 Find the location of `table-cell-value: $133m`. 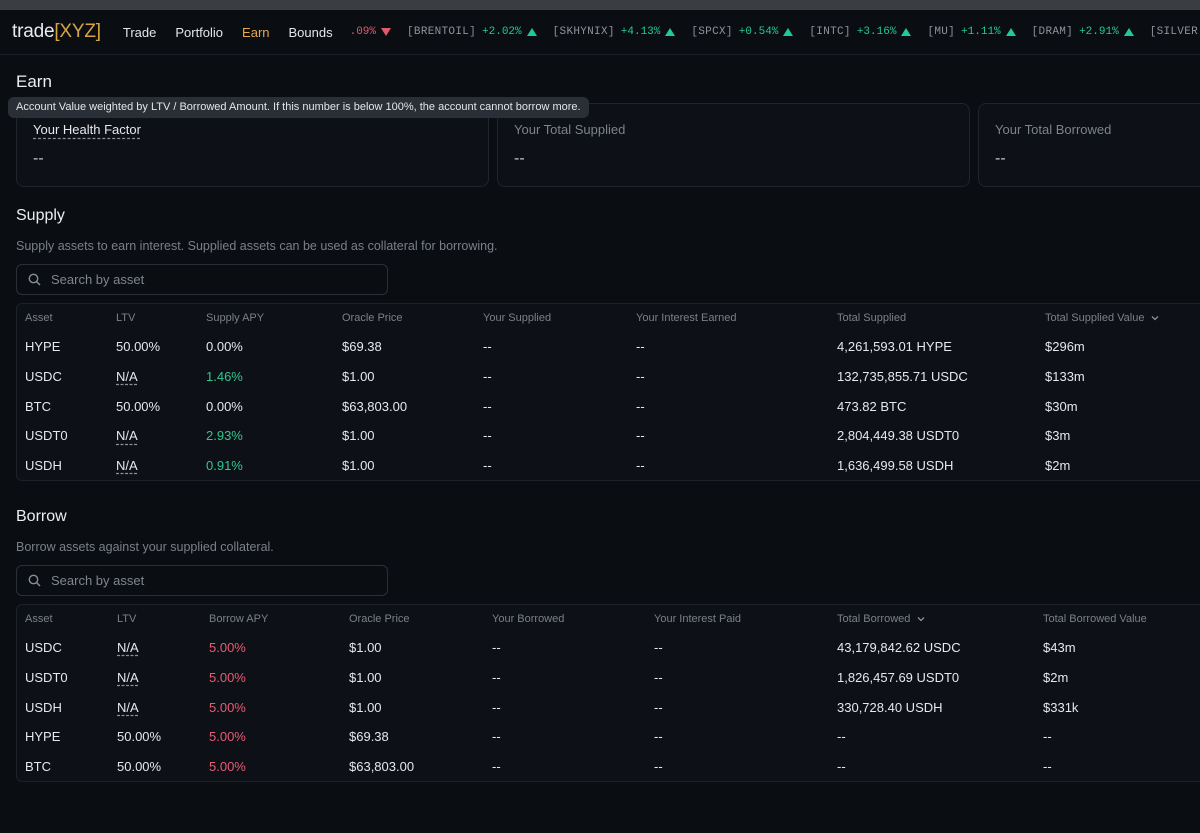

table-cell-value: $133m is located at coordinates (1065, 377).